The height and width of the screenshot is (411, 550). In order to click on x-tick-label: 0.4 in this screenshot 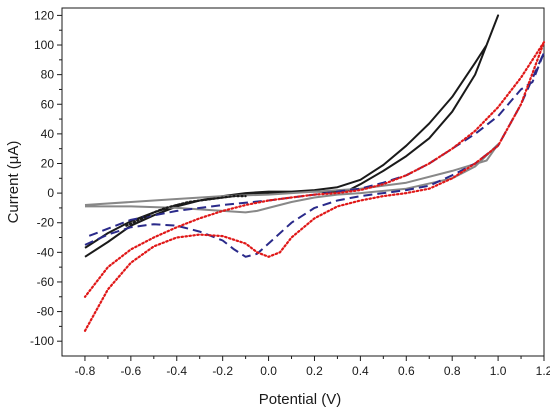, I will do `click(360, 371)`.